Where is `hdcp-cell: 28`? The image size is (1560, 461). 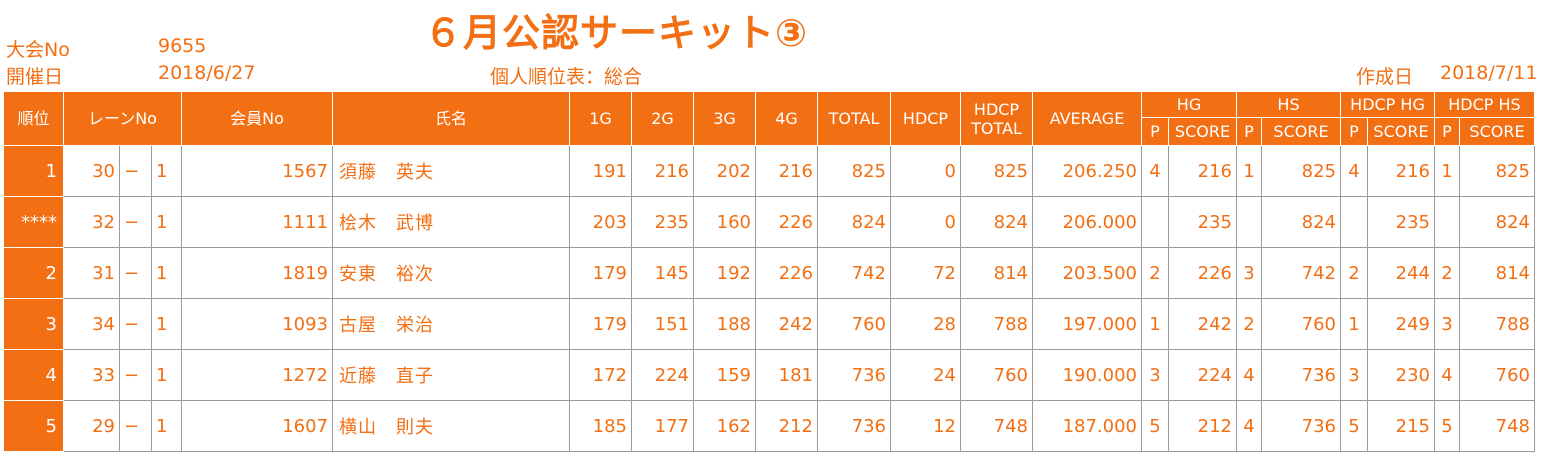
hdcp-cell: 28 is located at coordinates (925, 324).